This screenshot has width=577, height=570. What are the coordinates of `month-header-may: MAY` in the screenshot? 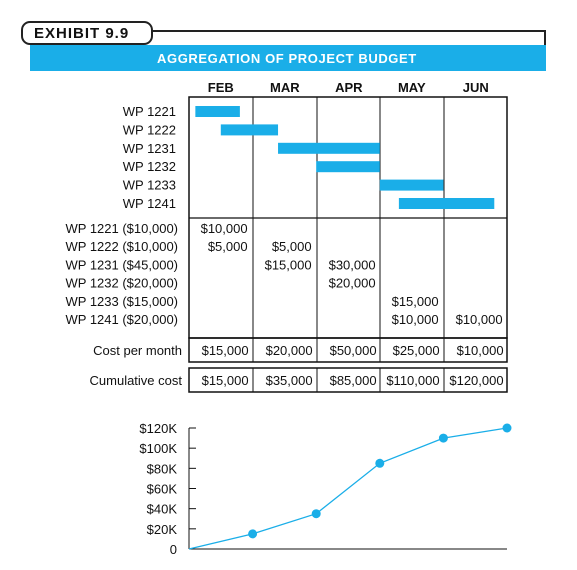 It's located at (412, 87).